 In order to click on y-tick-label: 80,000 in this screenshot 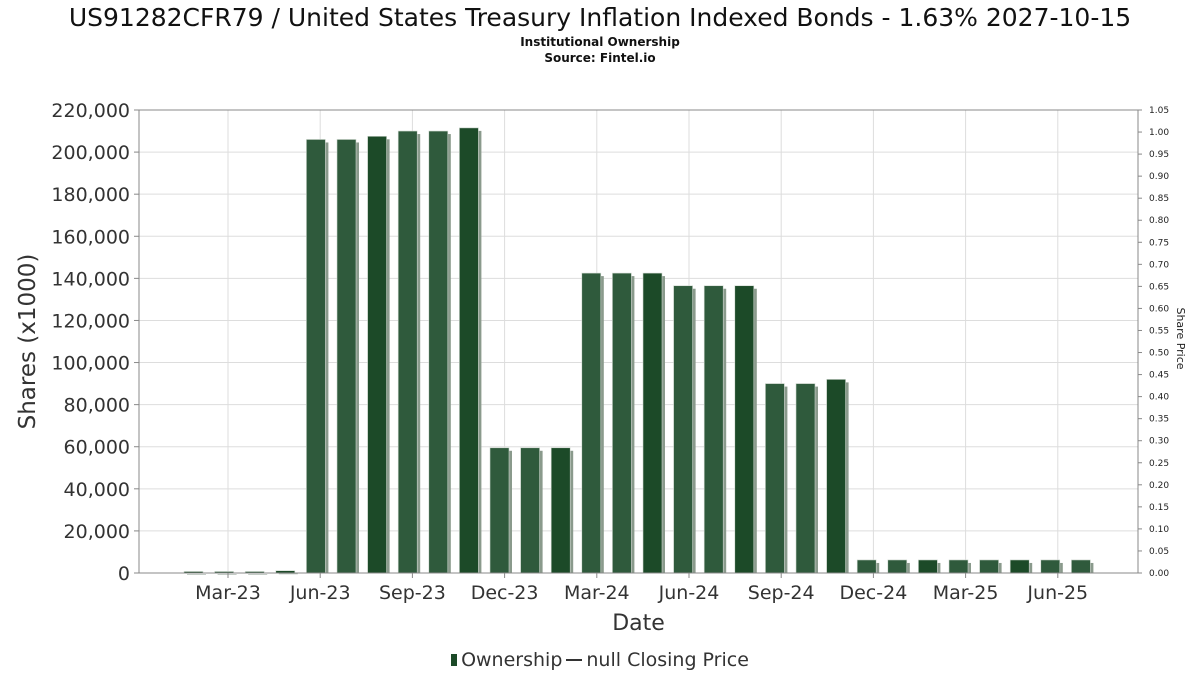, I will do `click(97, 406)`.